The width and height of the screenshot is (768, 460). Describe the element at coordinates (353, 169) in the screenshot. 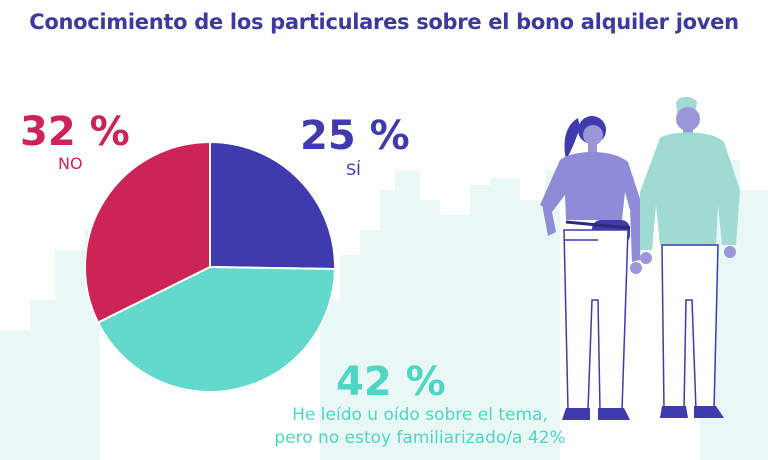

I see `si-label: SÍ` at that location.